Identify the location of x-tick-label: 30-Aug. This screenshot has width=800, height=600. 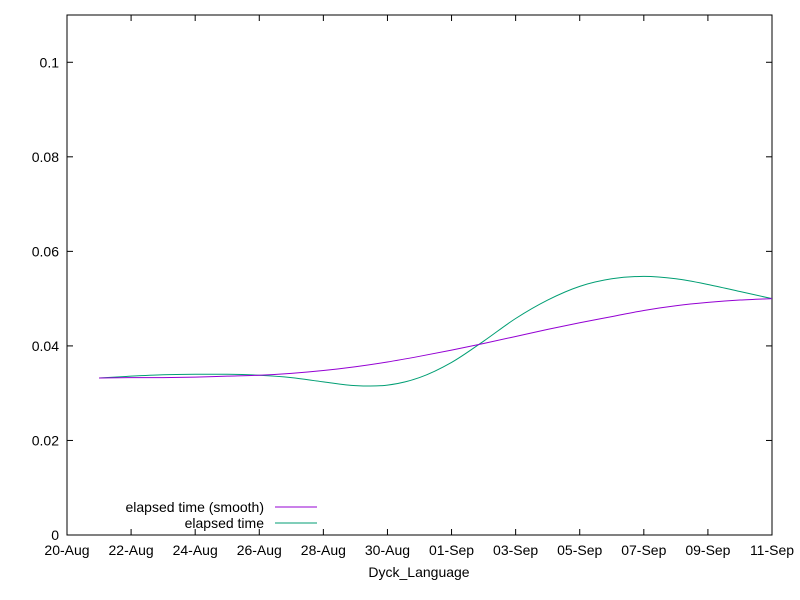
(387, 550).